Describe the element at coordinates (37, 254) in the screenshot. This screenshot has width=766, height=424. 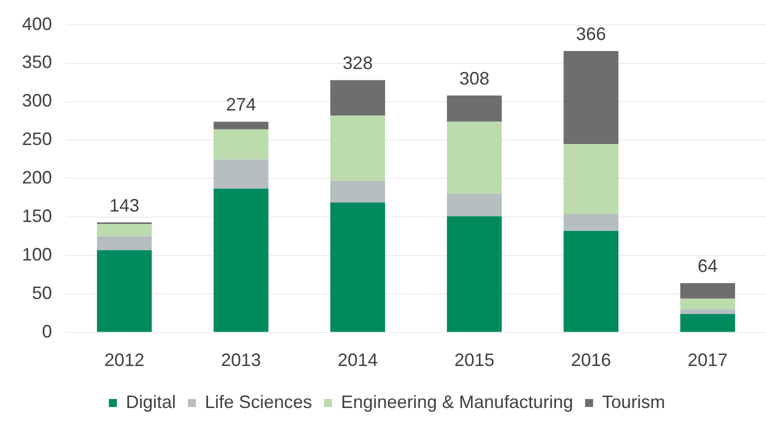
I see `y-tick-label: 100` at that location.